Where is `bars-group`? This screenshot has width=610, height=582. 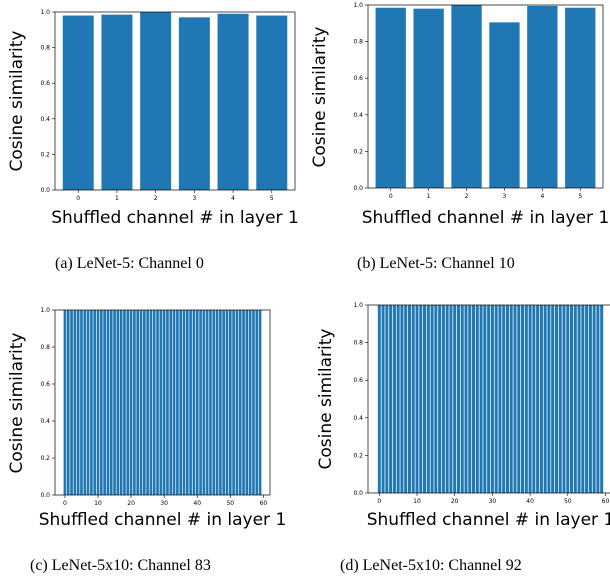
bars-group is located at coordinates (490, 399).